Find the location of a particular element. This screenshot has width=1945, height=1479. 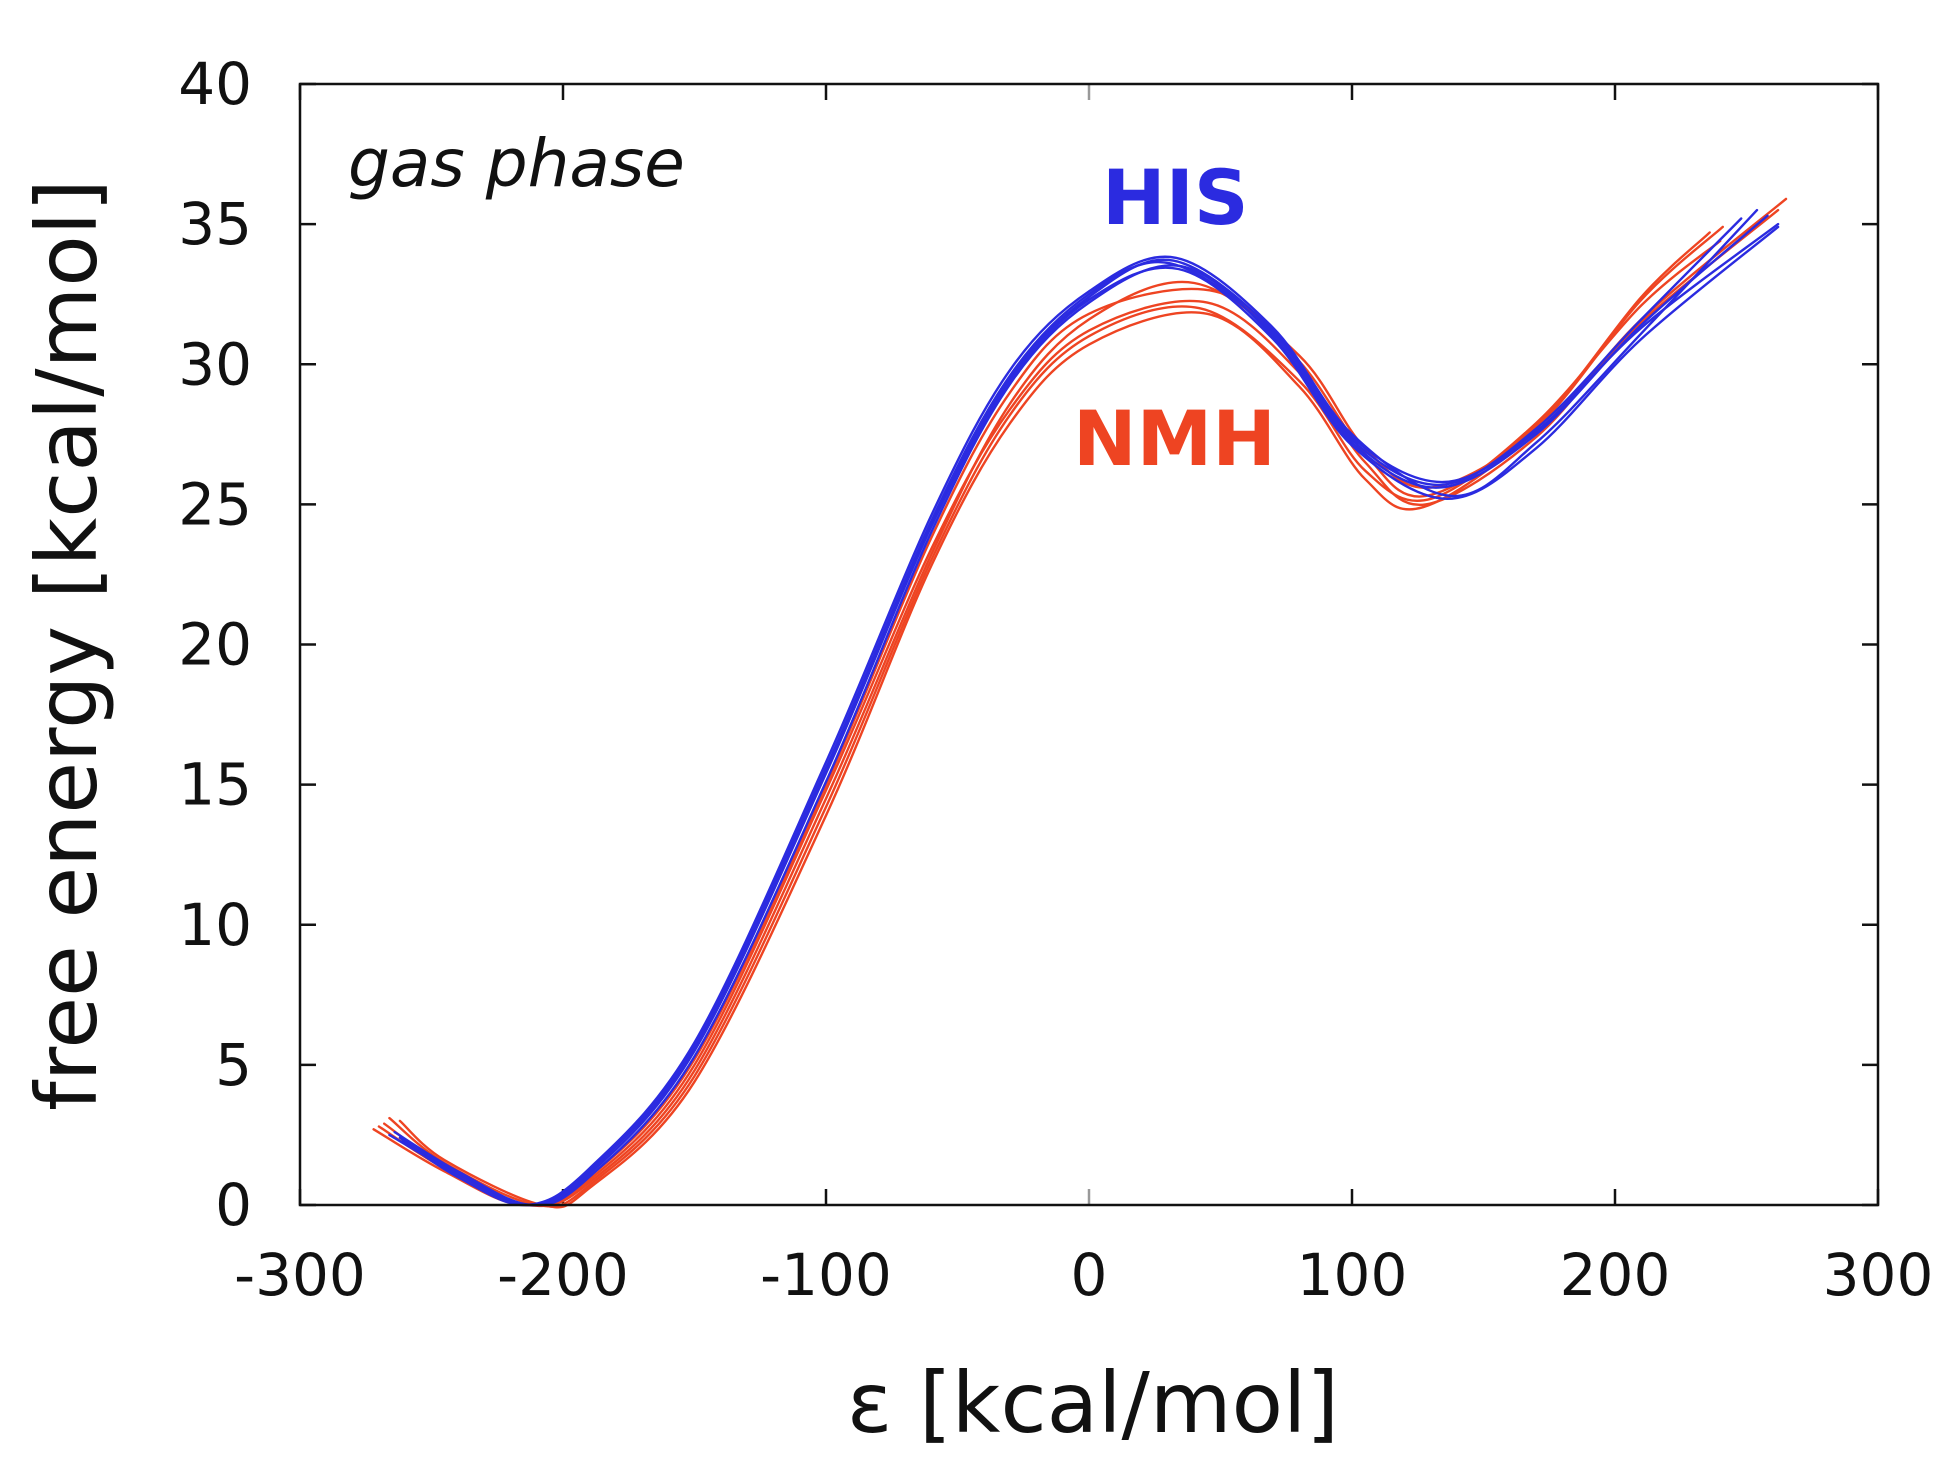

his-series-label: HIS is located at coordinates (1175, 197).